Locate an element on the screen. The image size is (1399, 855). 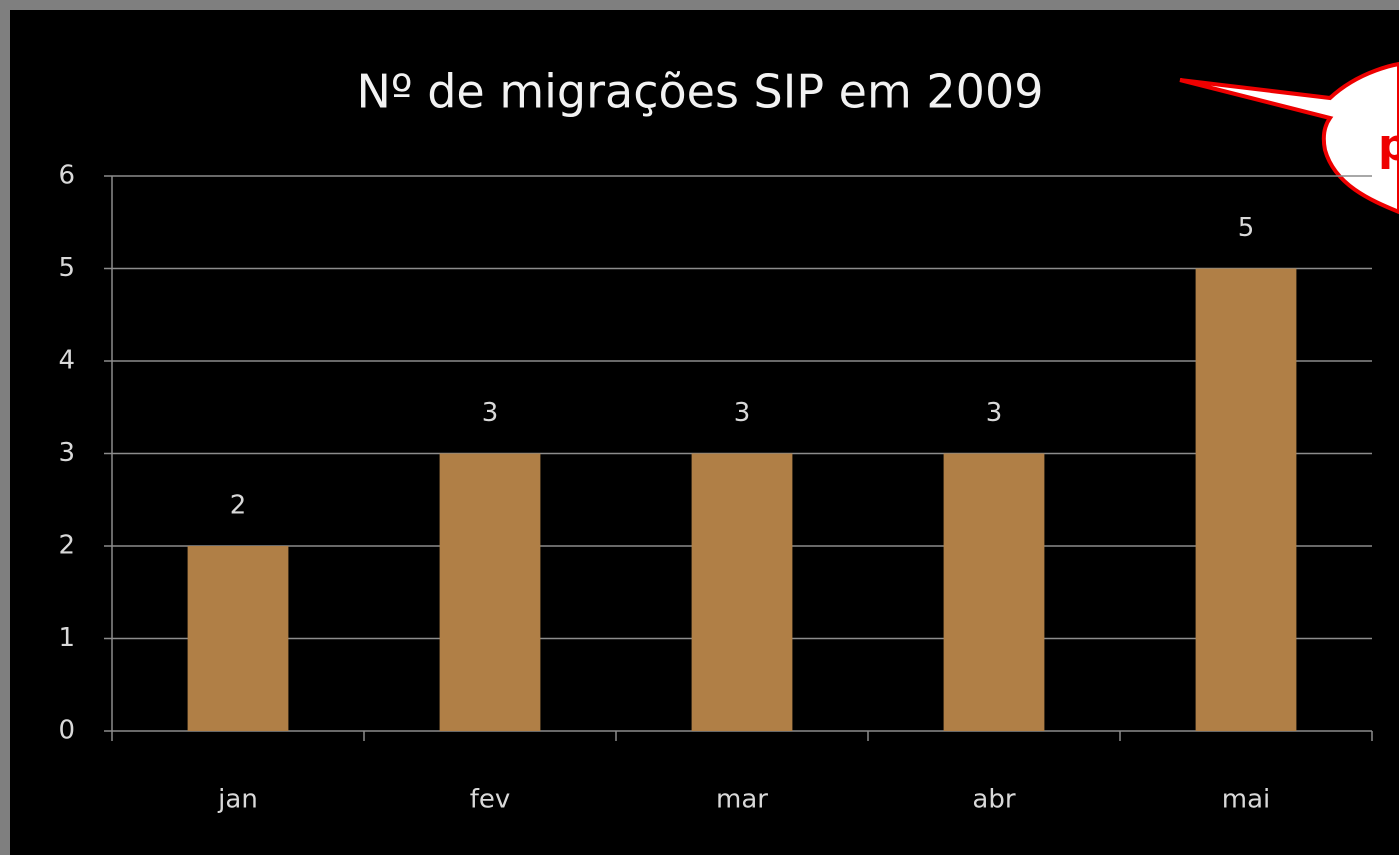
y-tick-label: 1 is located at coordinates (66, 638).